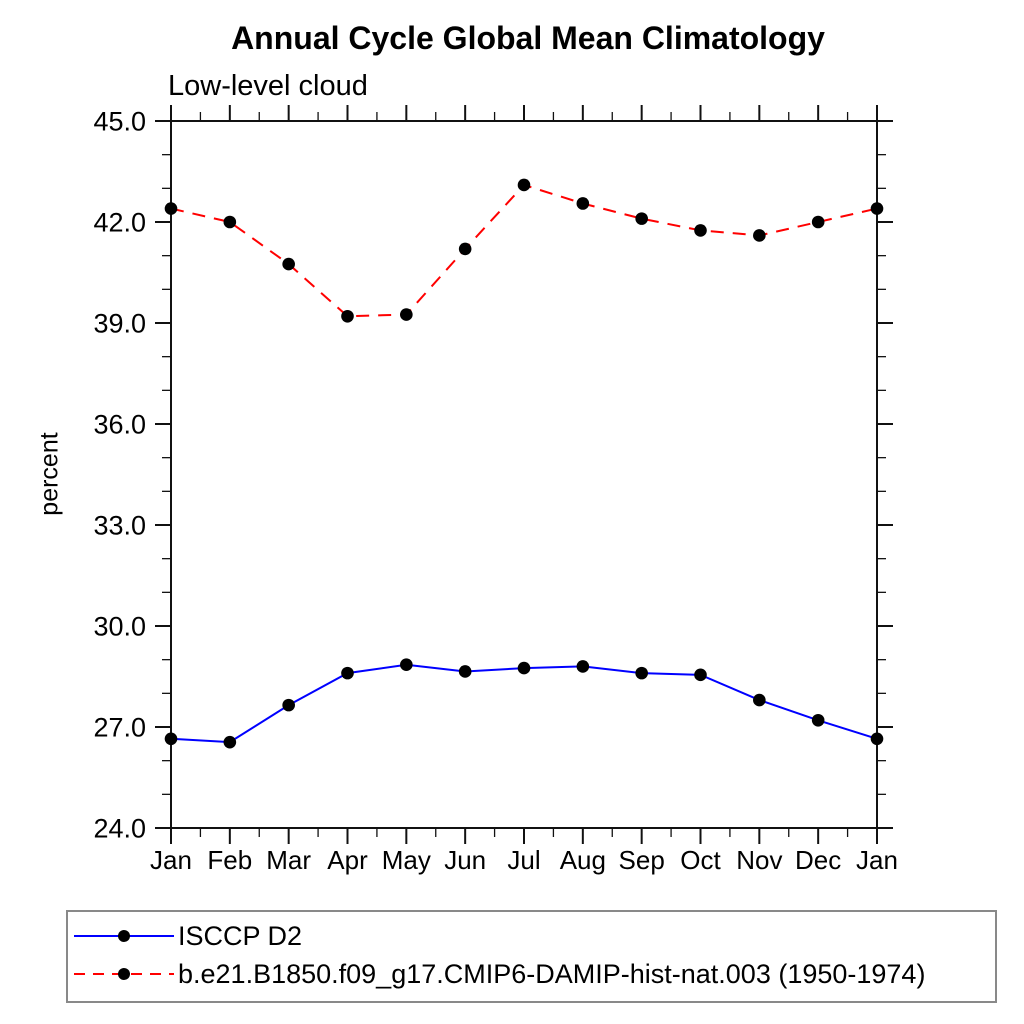  I want to click on chart-title: Annual Cycle Global Mean Climatology, so click(528, 38).